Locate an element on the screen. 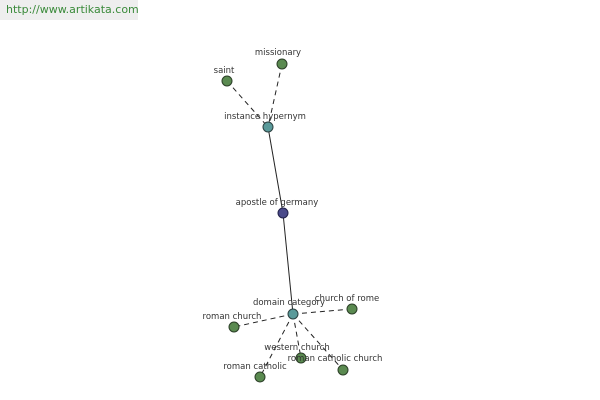 The width and height of the screenshot is (600, 400). node-label: instance hypernym is located at coordinates (265, 117).